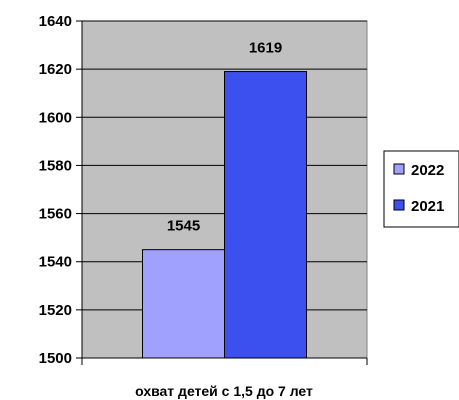 This screenshot has height=400, width=459. What do you see at coordinates (183, 226) in the screenshot?
I see `data-label-2022: 1545` at bounding box center [183, 226].